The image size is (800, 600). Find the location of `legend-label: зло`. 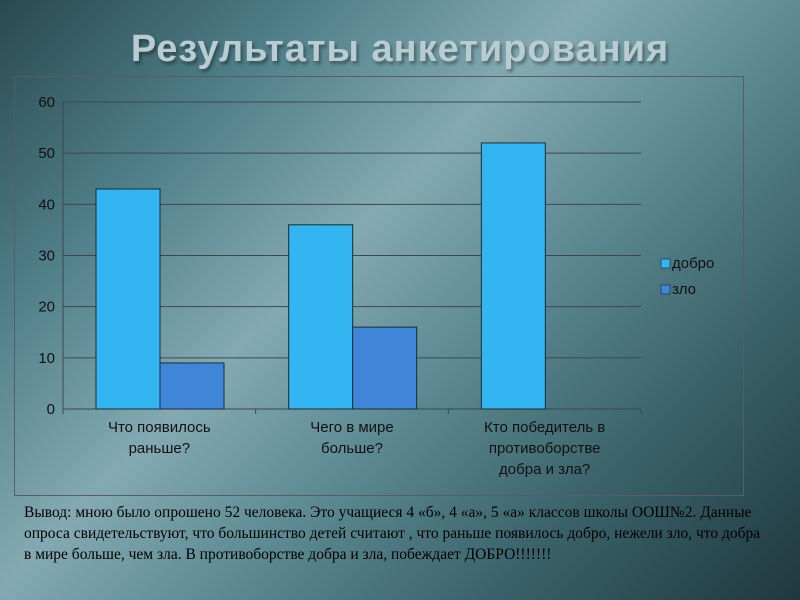

legend-label: зло is located at coordinates (684, 289).